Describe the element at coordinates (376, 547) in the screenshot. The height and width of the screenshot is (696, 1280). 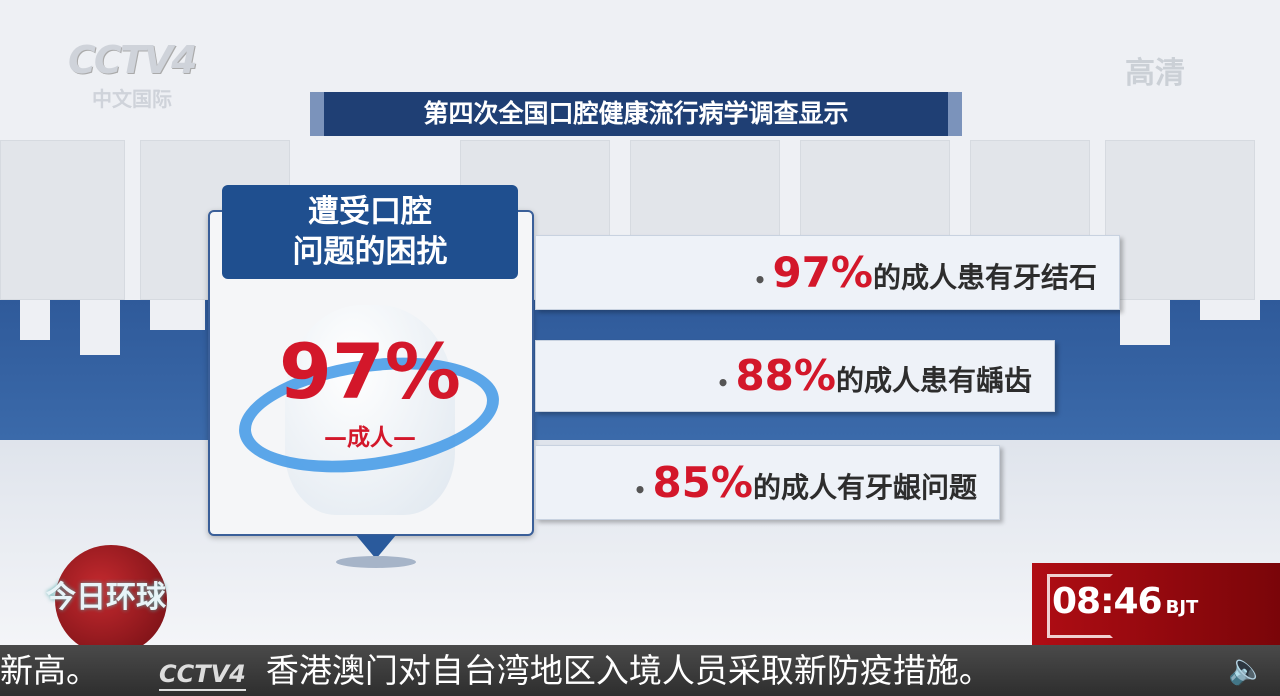
I see `pointer-arrow-icon` at that location.